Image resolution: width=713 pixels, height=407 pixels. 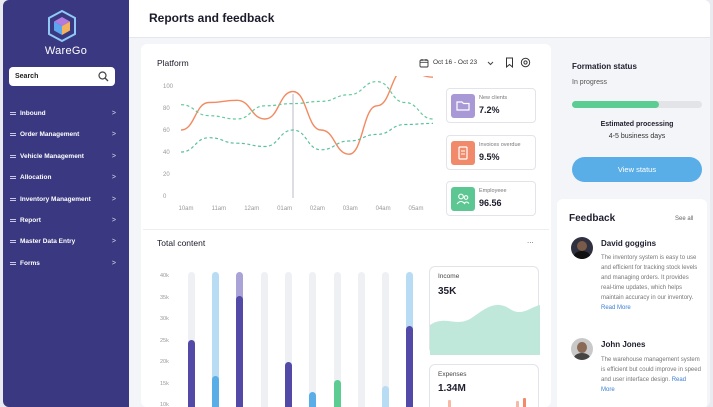 What do you see at coordinates (27, 76) in the screenshot?
I see `search-placeholder: Search` at bounding box center [27, 76].